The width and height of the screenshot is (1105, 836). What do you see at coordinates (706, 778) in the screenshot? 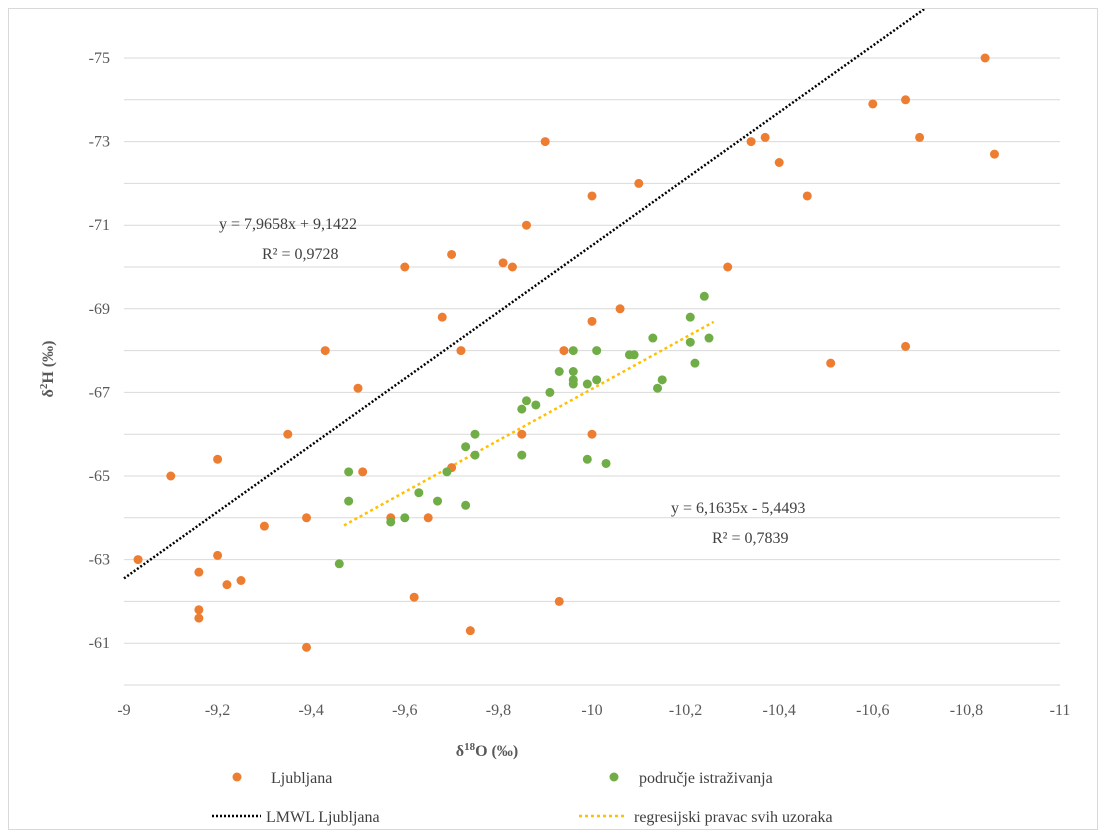
I see `legend-label-podrucje-istrazivanja: područje istraživanja` at bounding box center [706, 778].